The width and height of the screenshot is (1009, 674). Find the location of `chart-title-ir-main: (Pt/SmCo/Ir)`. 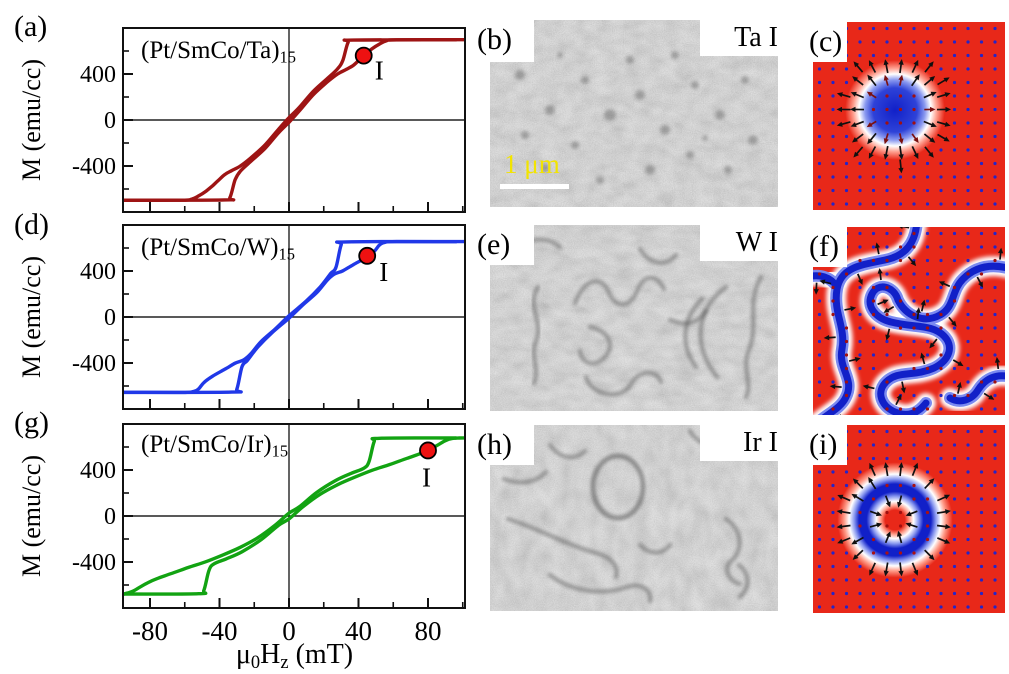

chart-title-ir-main: (Pt/SmCo/Ir) is located at coordinates (206, 444).